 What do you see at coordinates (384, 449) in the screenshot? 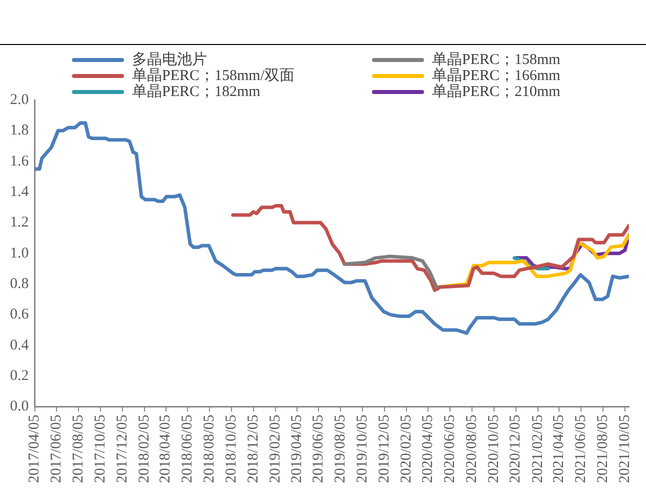
I see `x-tick-label: 2019/12/05` at bounding box center [384, 449].